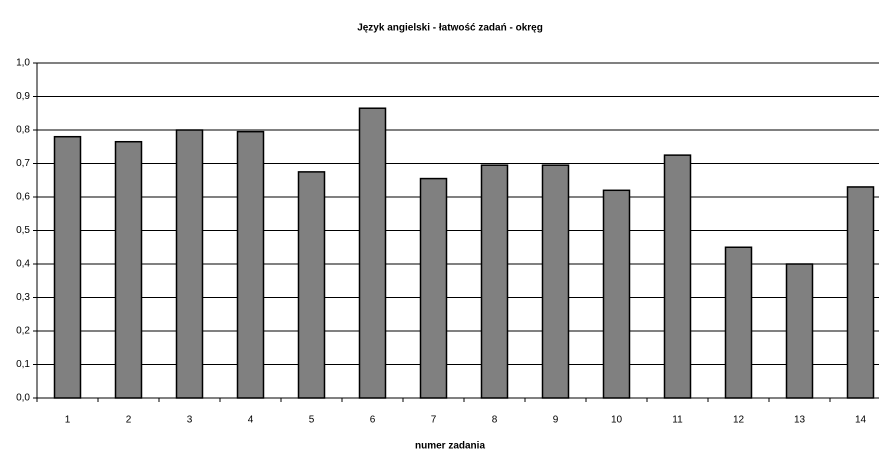  I want to click on x-tick-label: 9, so click(556, 420).